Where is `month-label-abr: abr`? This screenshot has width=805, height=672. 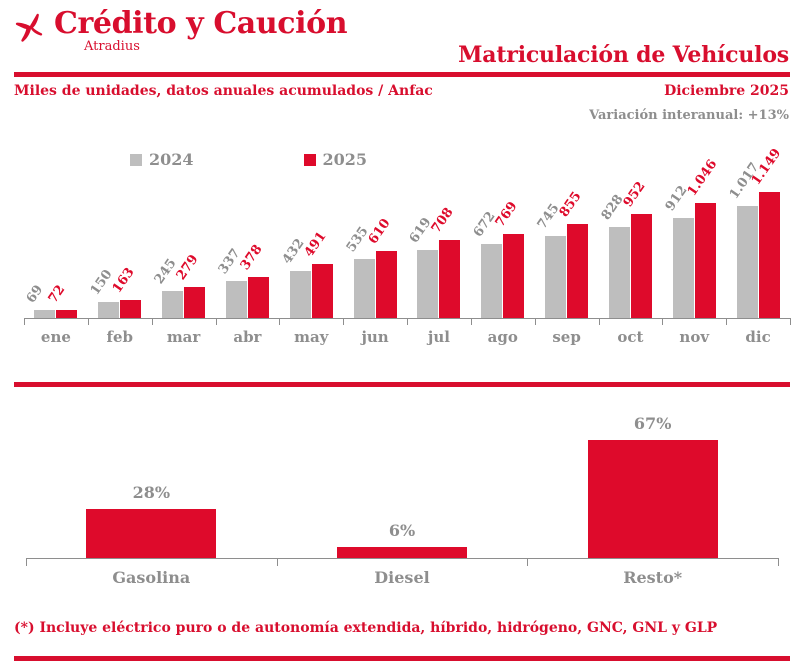
month-label-abr: abr is located at coordinates (247, 337).